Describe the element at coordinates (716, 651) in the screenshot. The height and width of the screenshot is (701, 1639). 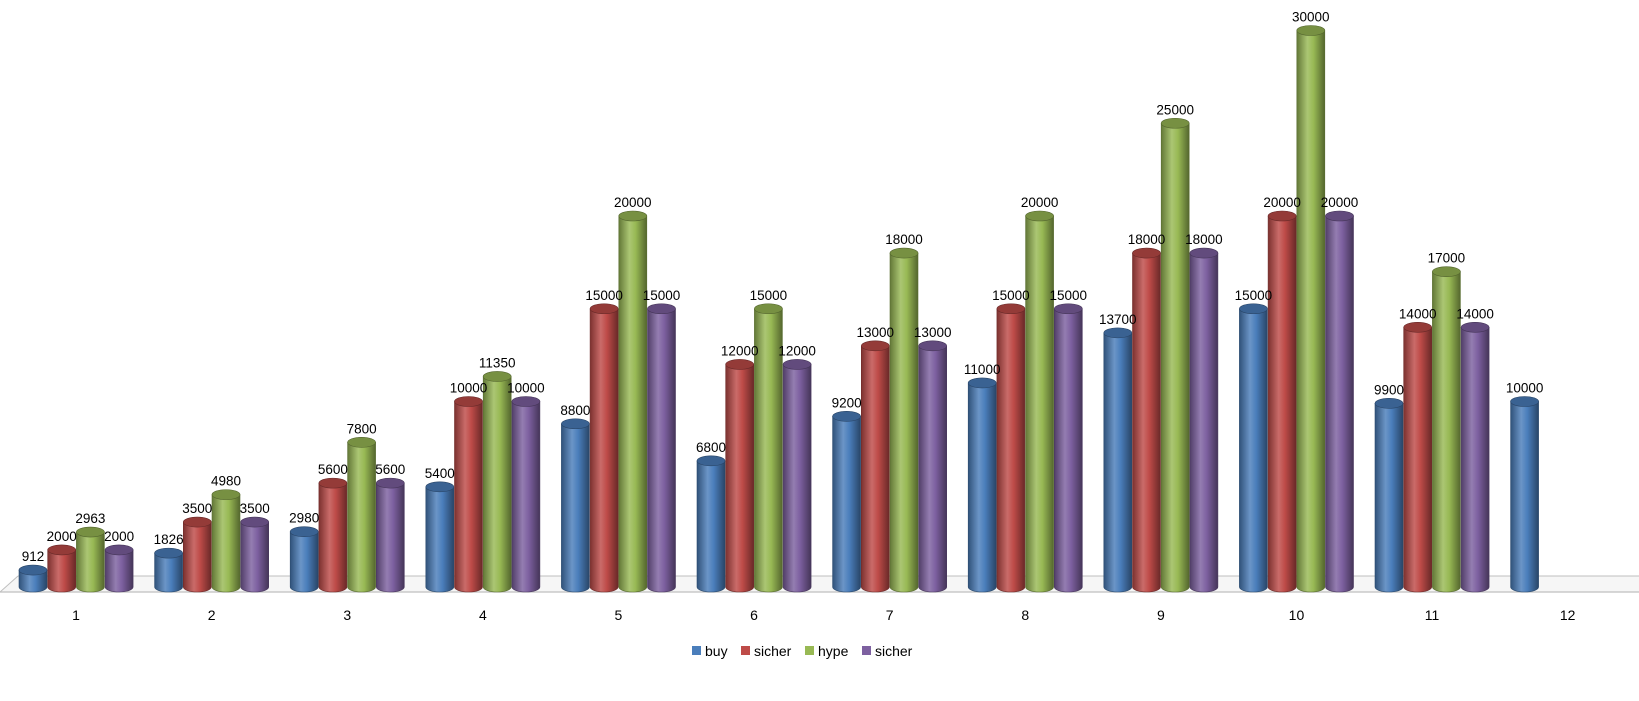
I see `legend-label: buy` at that location.